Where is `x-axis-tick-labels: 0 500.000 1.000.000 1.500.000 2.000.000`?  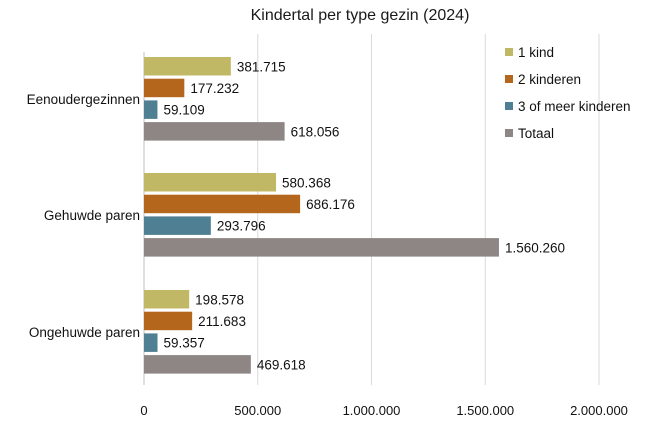 x-axis-tick-labels: 0 500.000 1.000.000 1.500.000 2.000.000 is located at coordinates (384, 410).